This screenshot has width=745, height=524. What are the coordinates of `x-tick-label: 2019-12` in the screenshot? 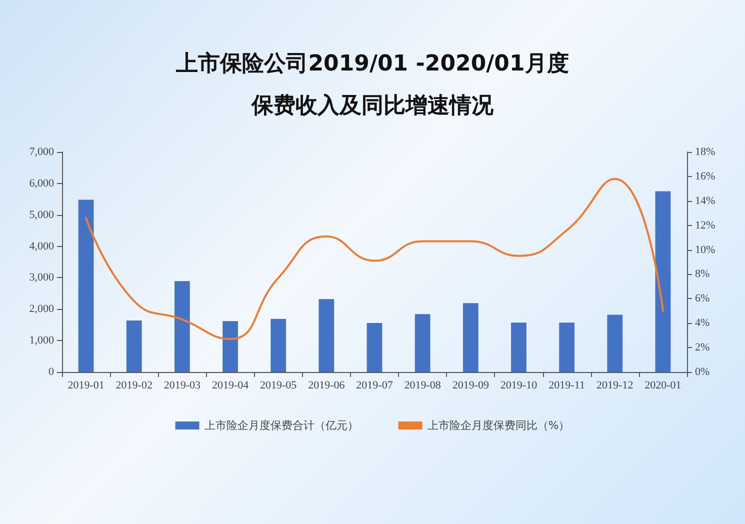 It's located at (615, 386).